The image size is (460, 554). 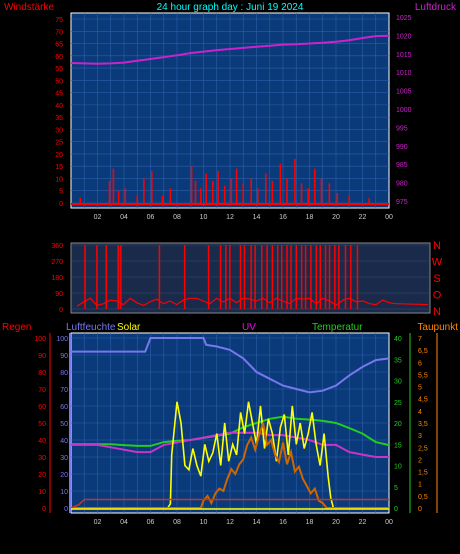 What do you see at coordinates (420, 339) in the screenshot?
I see `taupunkt-tick-label: 7` at bounding box center [420, 339].